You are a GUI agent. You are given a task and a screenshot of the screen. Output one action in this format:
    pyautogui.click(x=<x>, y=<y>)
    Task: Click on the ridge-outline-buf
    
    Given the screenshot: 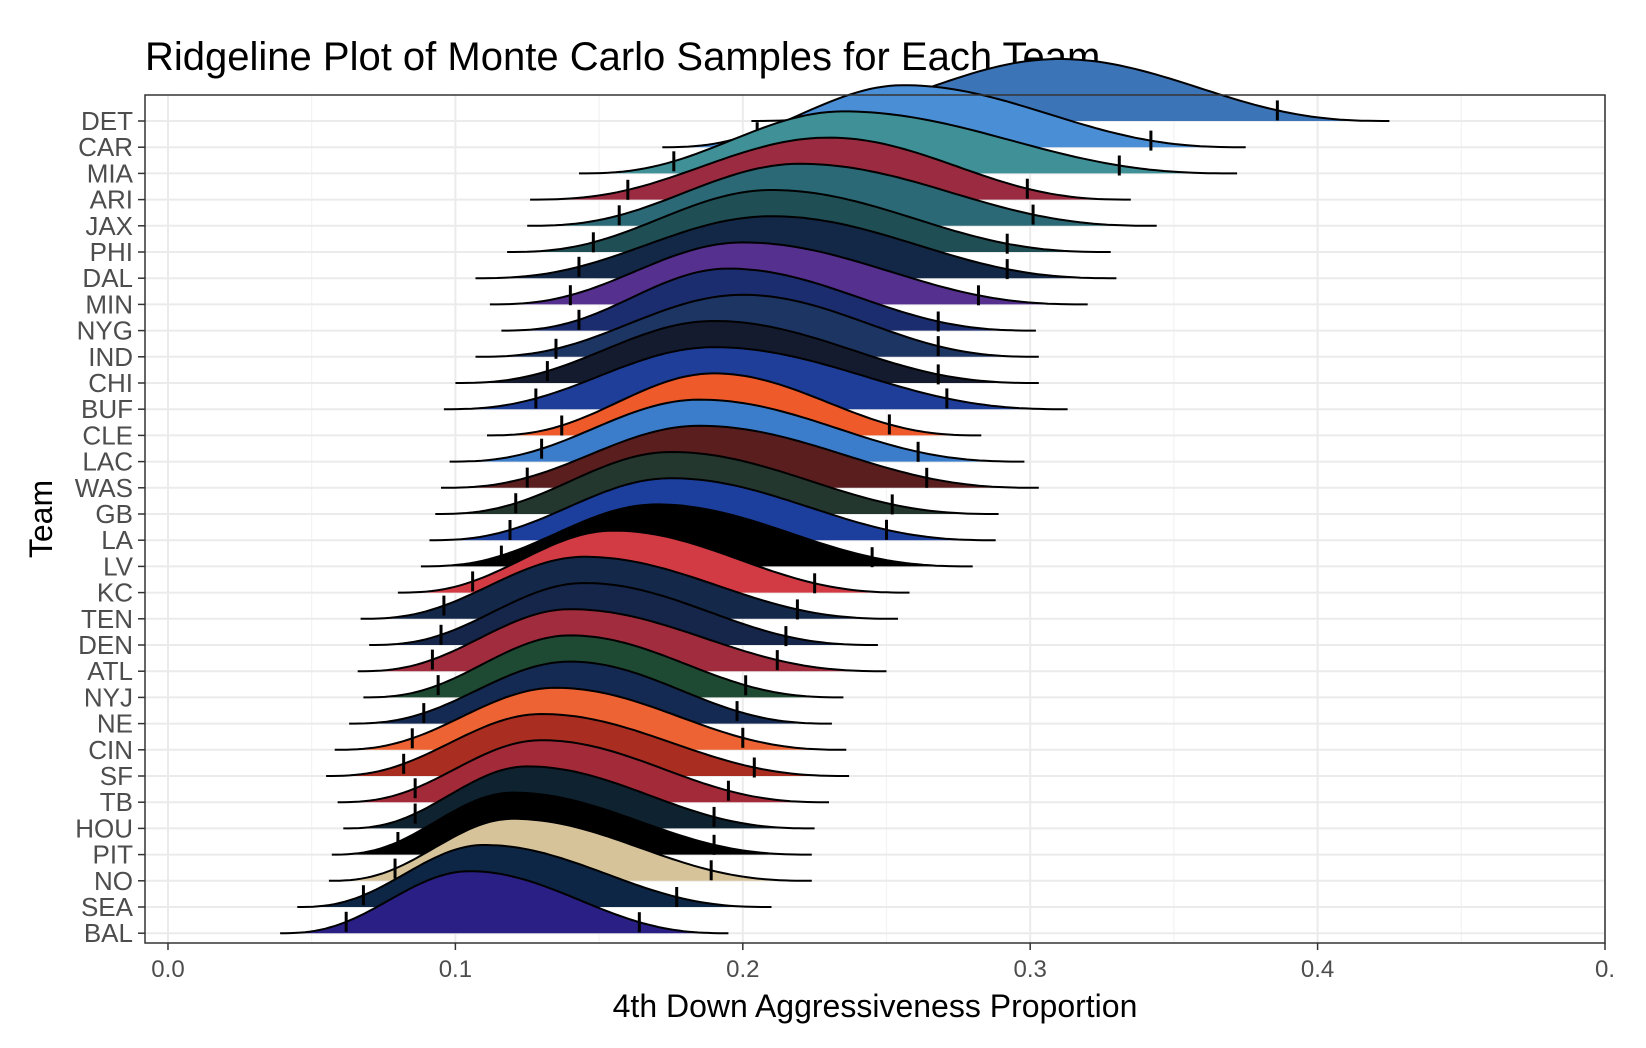 What is the action you would take?
    pyautogui.click(x=755, y=378)
    